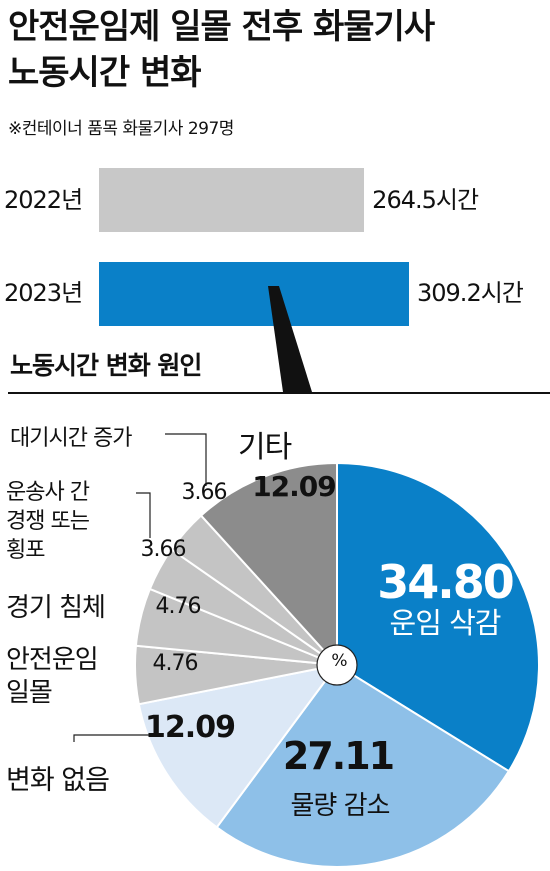 Image resolution: width=550 pixels, height=871 pixels. What do you see at coordinates (446, 582) in the screenshot?
I see `slice-value-wage-cut: 34.80` at bounding box center [446, 582].